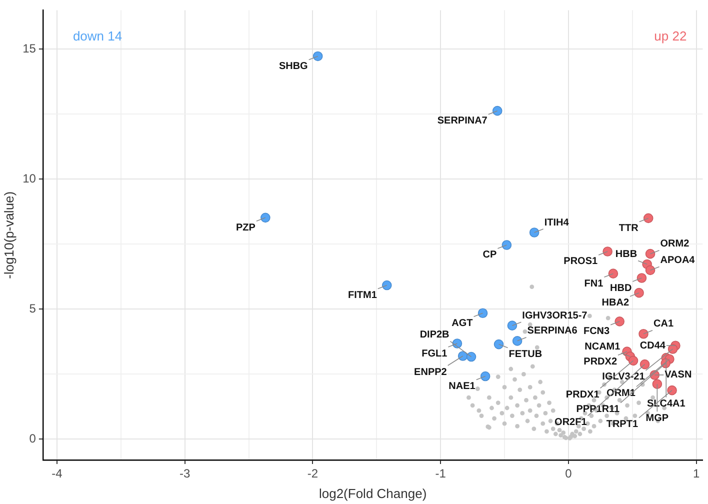  I want to click on annotation: ORM1, so click(621, 393).